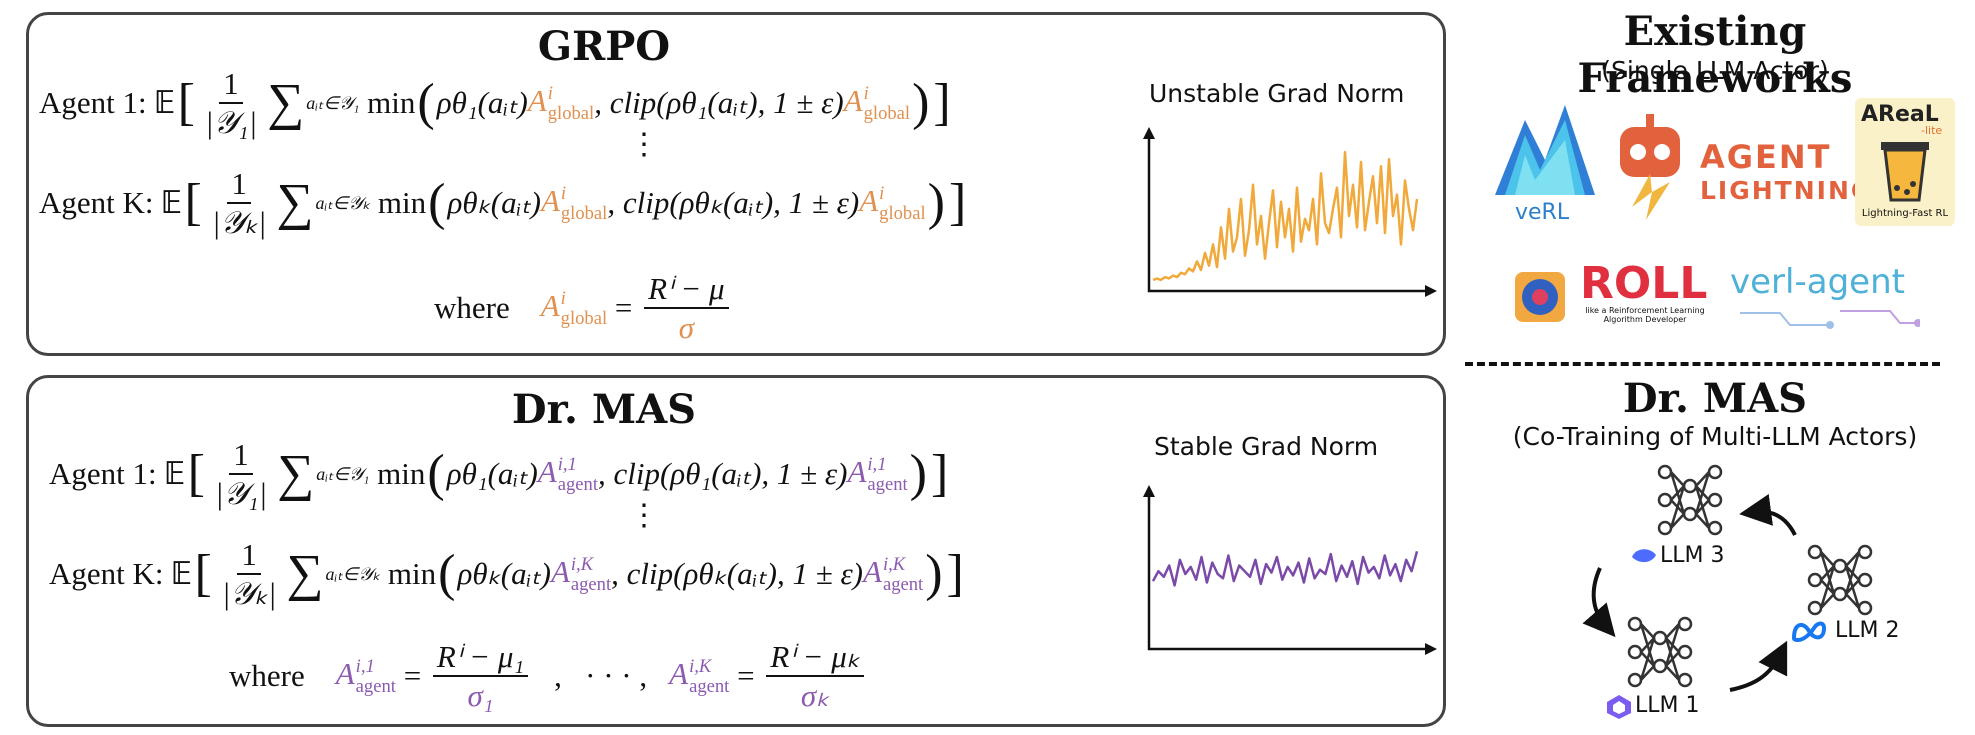 This screenshot has width=1975, height=735. What do you see at coordinates (504, 574) in the screenshot?
I see `ratio-term: ρθₖ(aᵢₜ)` at bounding box center [504, 574].